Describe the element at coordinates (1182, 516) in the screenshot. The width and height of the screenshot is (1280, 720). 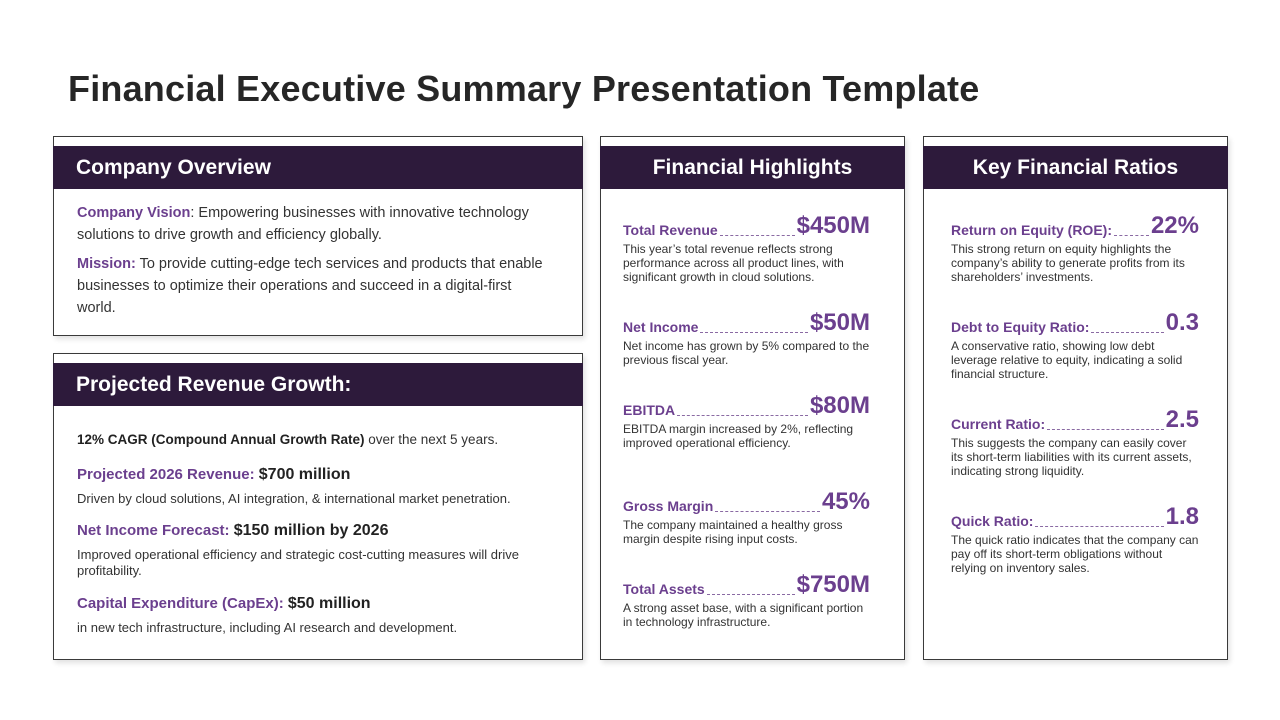
I see `ratio-value: 1.8` at that location.